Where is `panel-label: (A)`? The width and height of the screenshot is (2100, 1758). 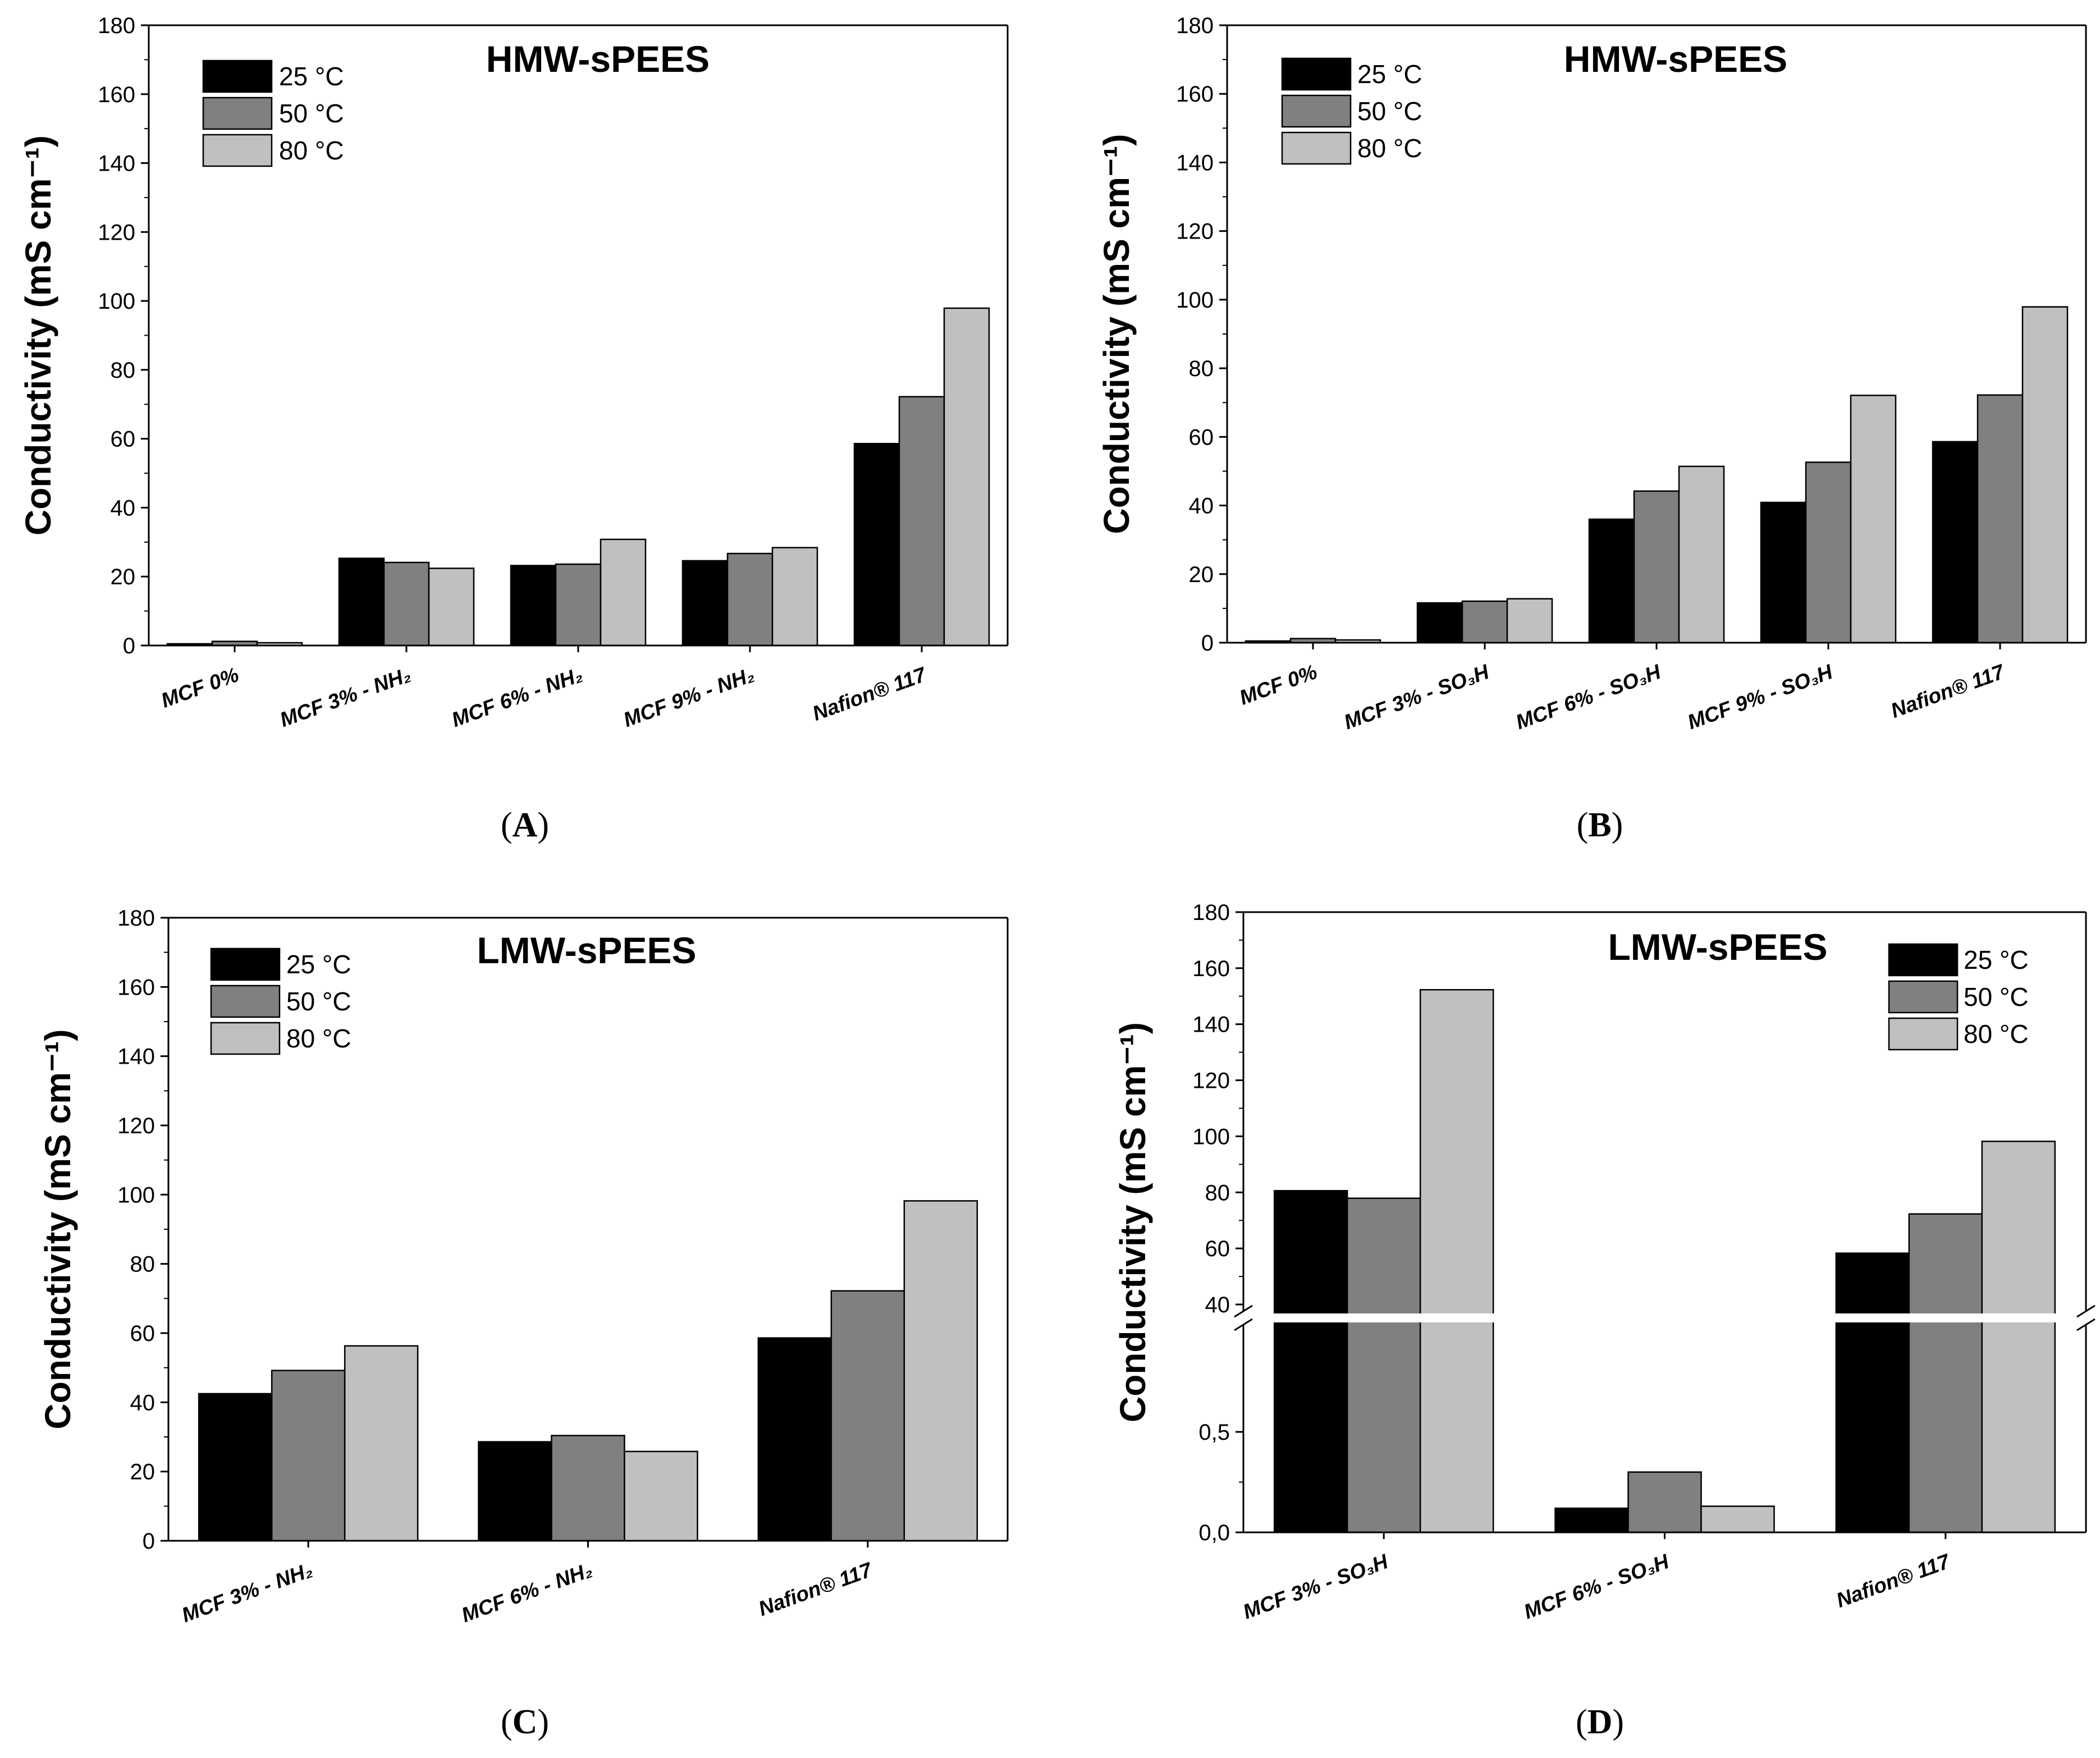 panel-label: (A) is located at coordinates (525, 825).